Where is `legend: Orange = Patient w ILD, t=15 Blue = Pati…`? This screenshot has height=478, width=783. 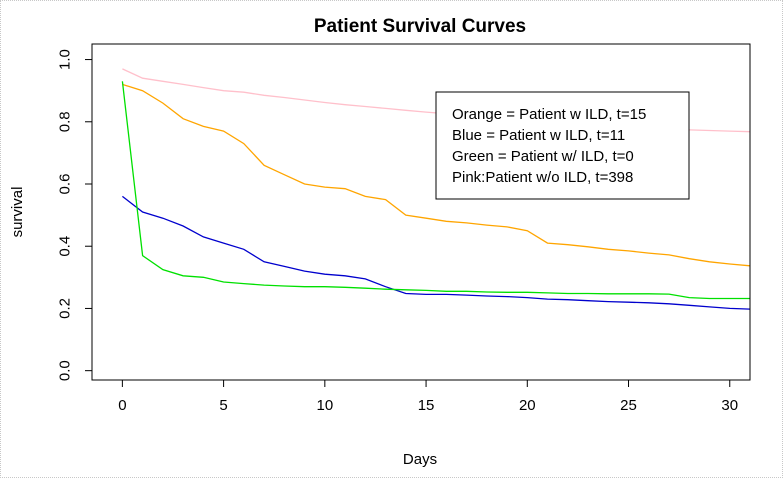 legend: Orange = Patient w ILD, t=15 Blue = Pati… is located at coordinates (562, 145).